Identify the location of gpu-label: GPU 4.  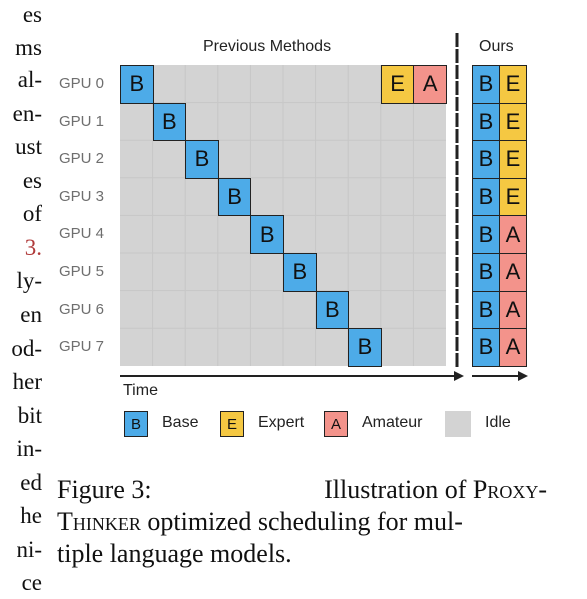
(82, 234).